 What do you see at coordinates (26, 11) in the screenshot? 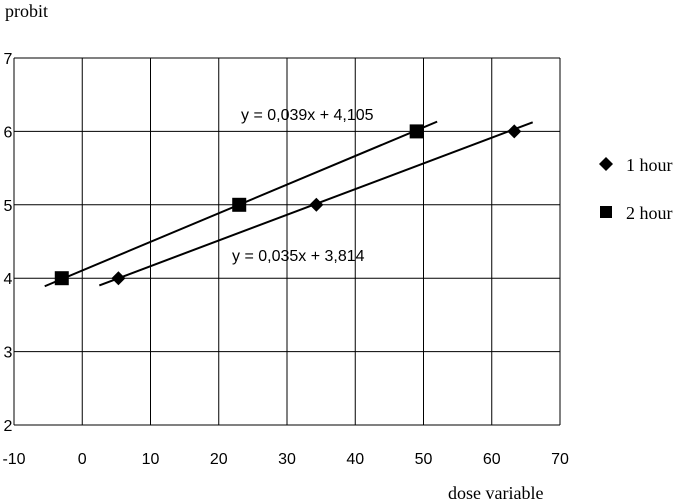
I see `y-axis-label: probit` at bounding box center [26, 11].